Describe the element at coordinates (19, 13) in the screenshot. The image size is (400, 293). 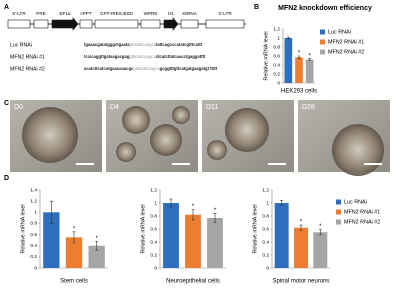
I see `element-label: 5'-LTR` at that location.